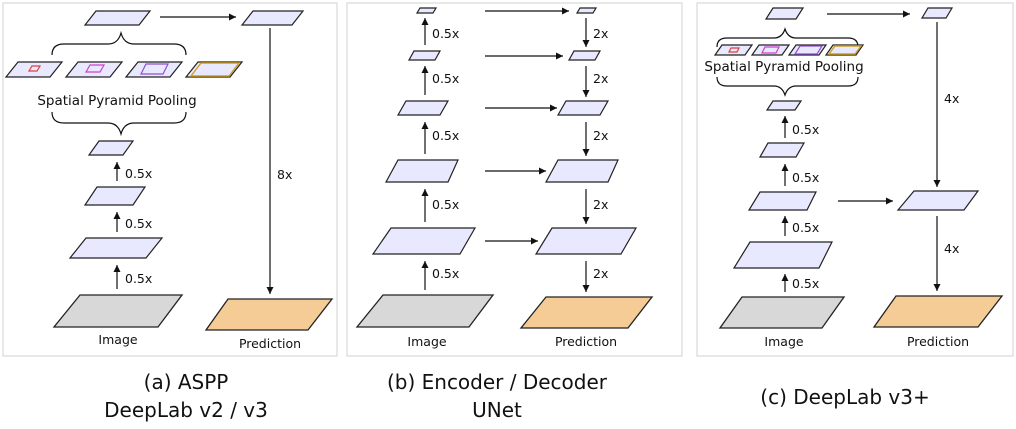 The height and width of the screenshot is (429, 1016). I want to click on aspp-image-label: Image, so click(117, 339).